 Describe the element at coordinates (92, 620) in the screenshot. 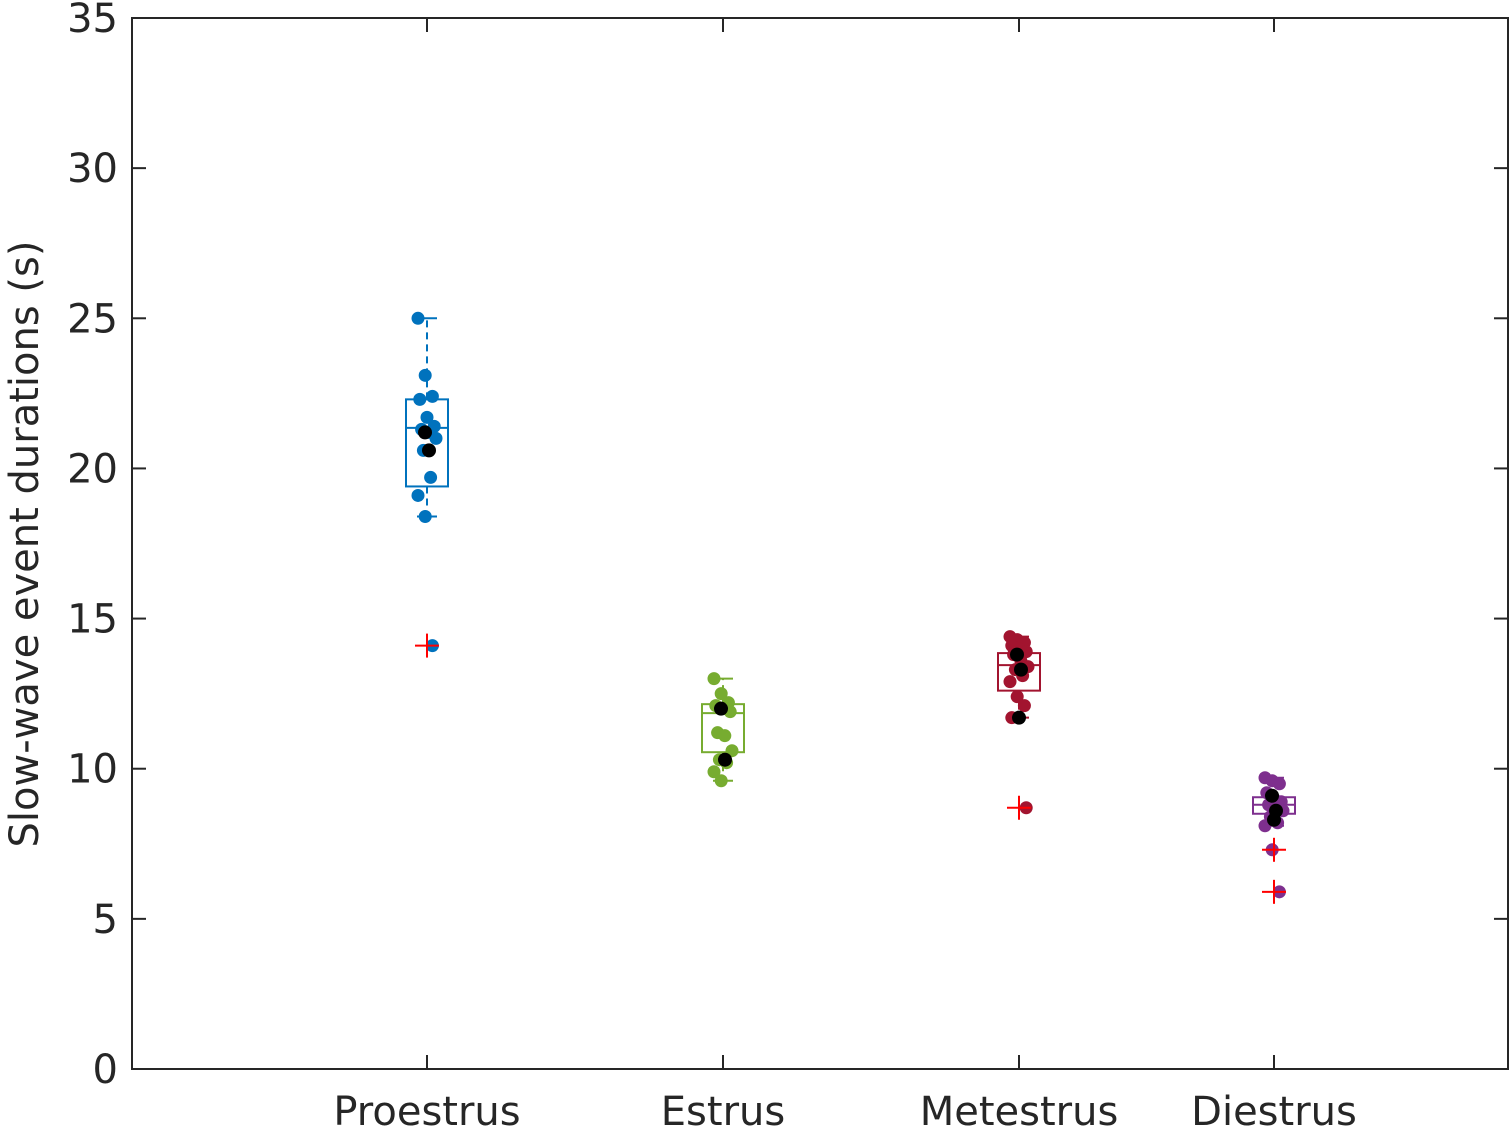

I see `y-tick-label: 15` at that location.